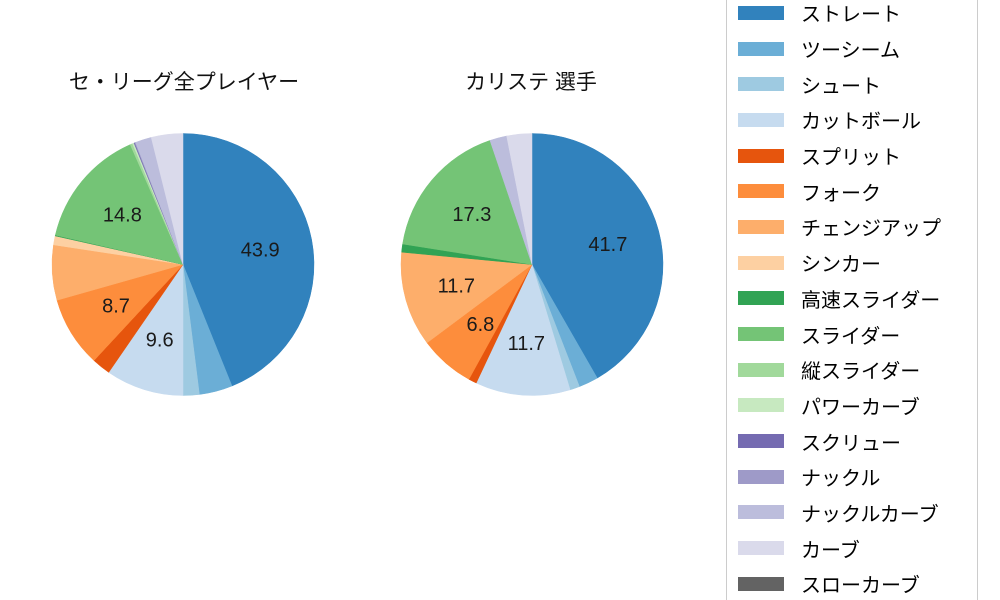  What do you see at coordinates (871, 300) in the screenshot?
I see `legend-label-8: 高速スライダー` at bounding box center [871, 300].